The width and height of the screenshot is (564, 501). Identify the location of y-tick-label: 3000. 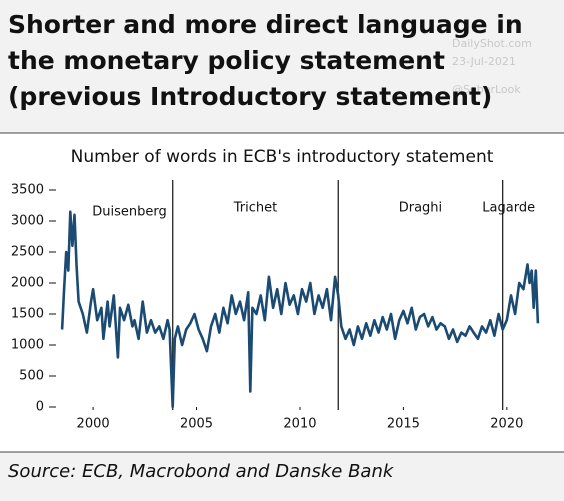
(27, 221).